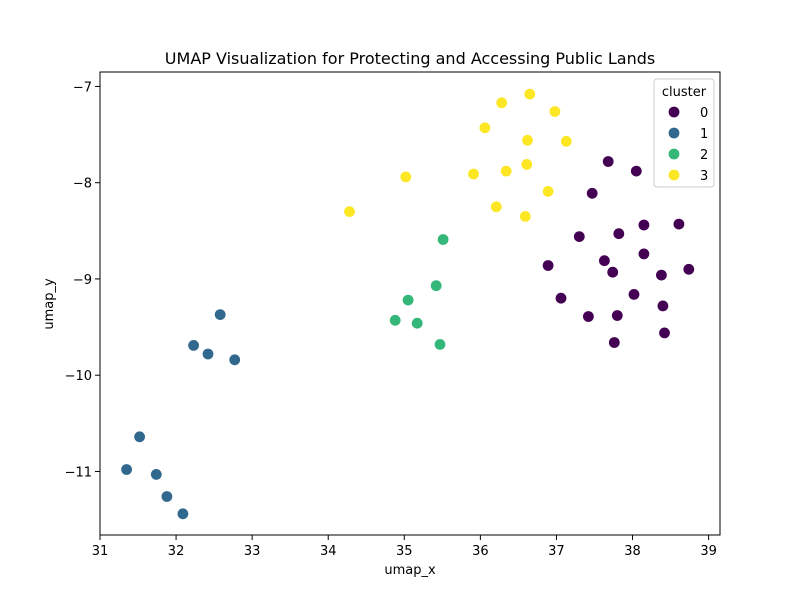  I want to click on legend: cluster 0 1 2 3, so click(684, 133).